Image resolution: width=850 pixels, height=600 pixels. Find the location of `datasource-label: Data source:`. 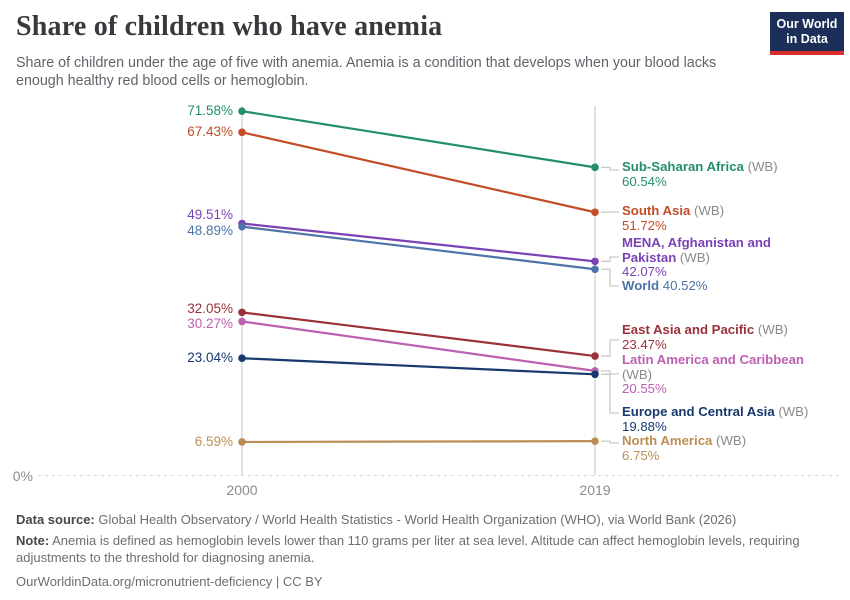

datasource-label: Data source: is located at coordinates (55, 519).